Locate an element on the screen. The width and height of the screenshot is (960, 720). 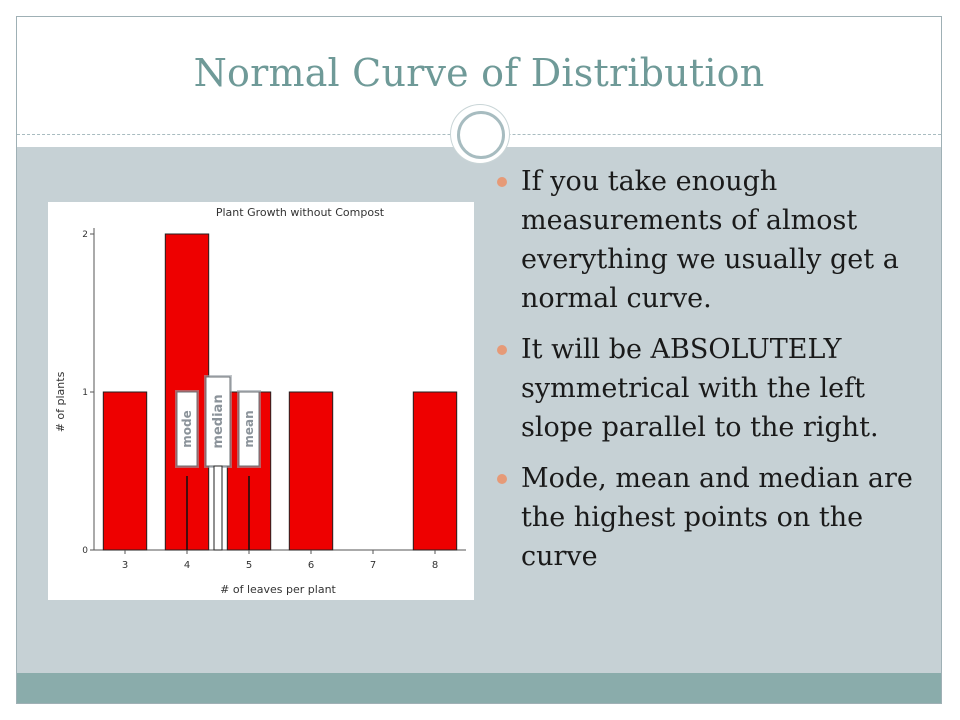
chart-xlabel: # of leaves per plant is located at coordinates (278, 589).